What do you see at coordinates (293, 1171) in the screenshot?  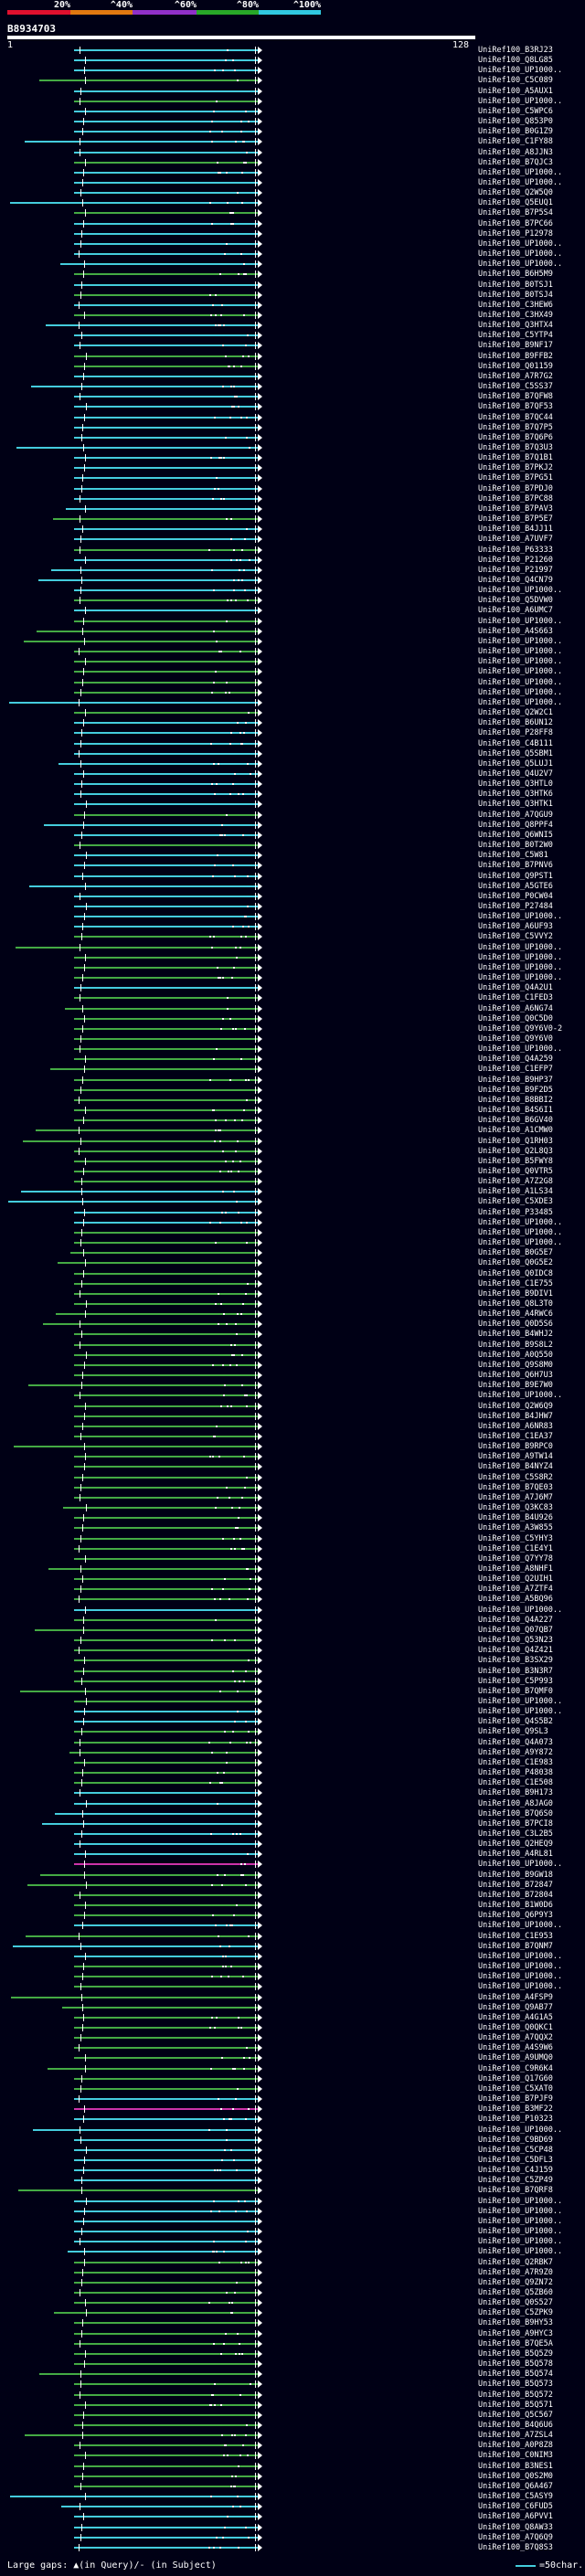 I see `hit-row: UniRef100_Q0VTR5` at bounding box center [293, 1171].